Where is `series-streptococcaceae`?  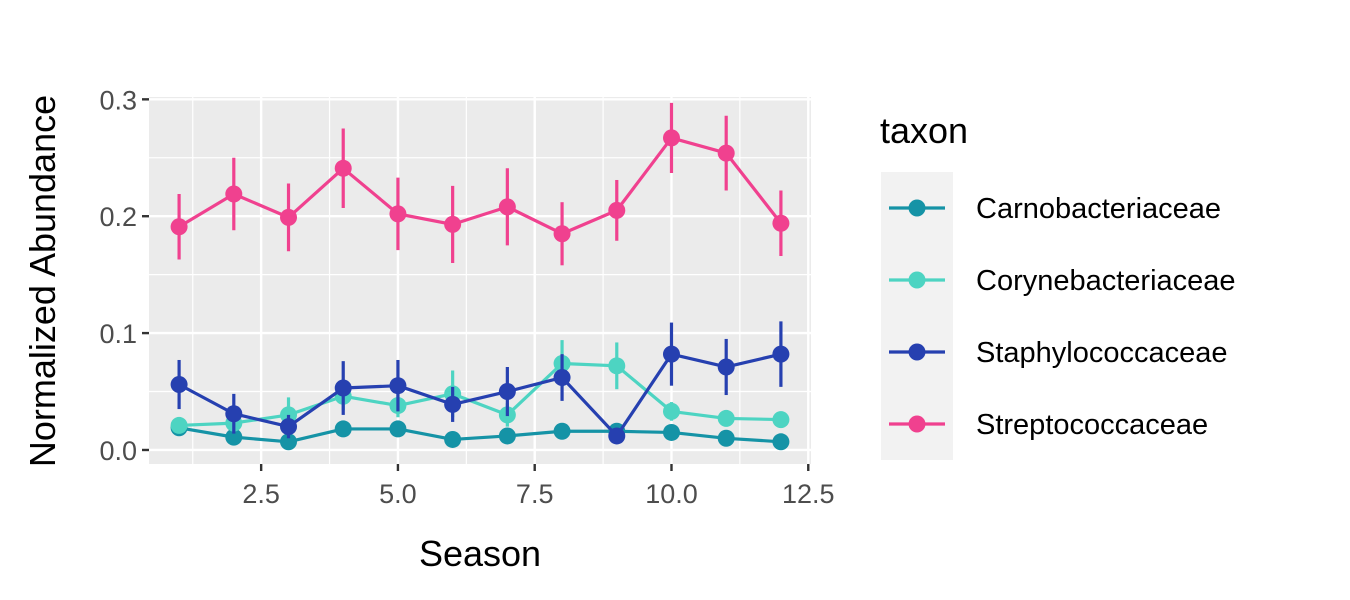
series-streptococcaceae is located at coordinates (480, 184).